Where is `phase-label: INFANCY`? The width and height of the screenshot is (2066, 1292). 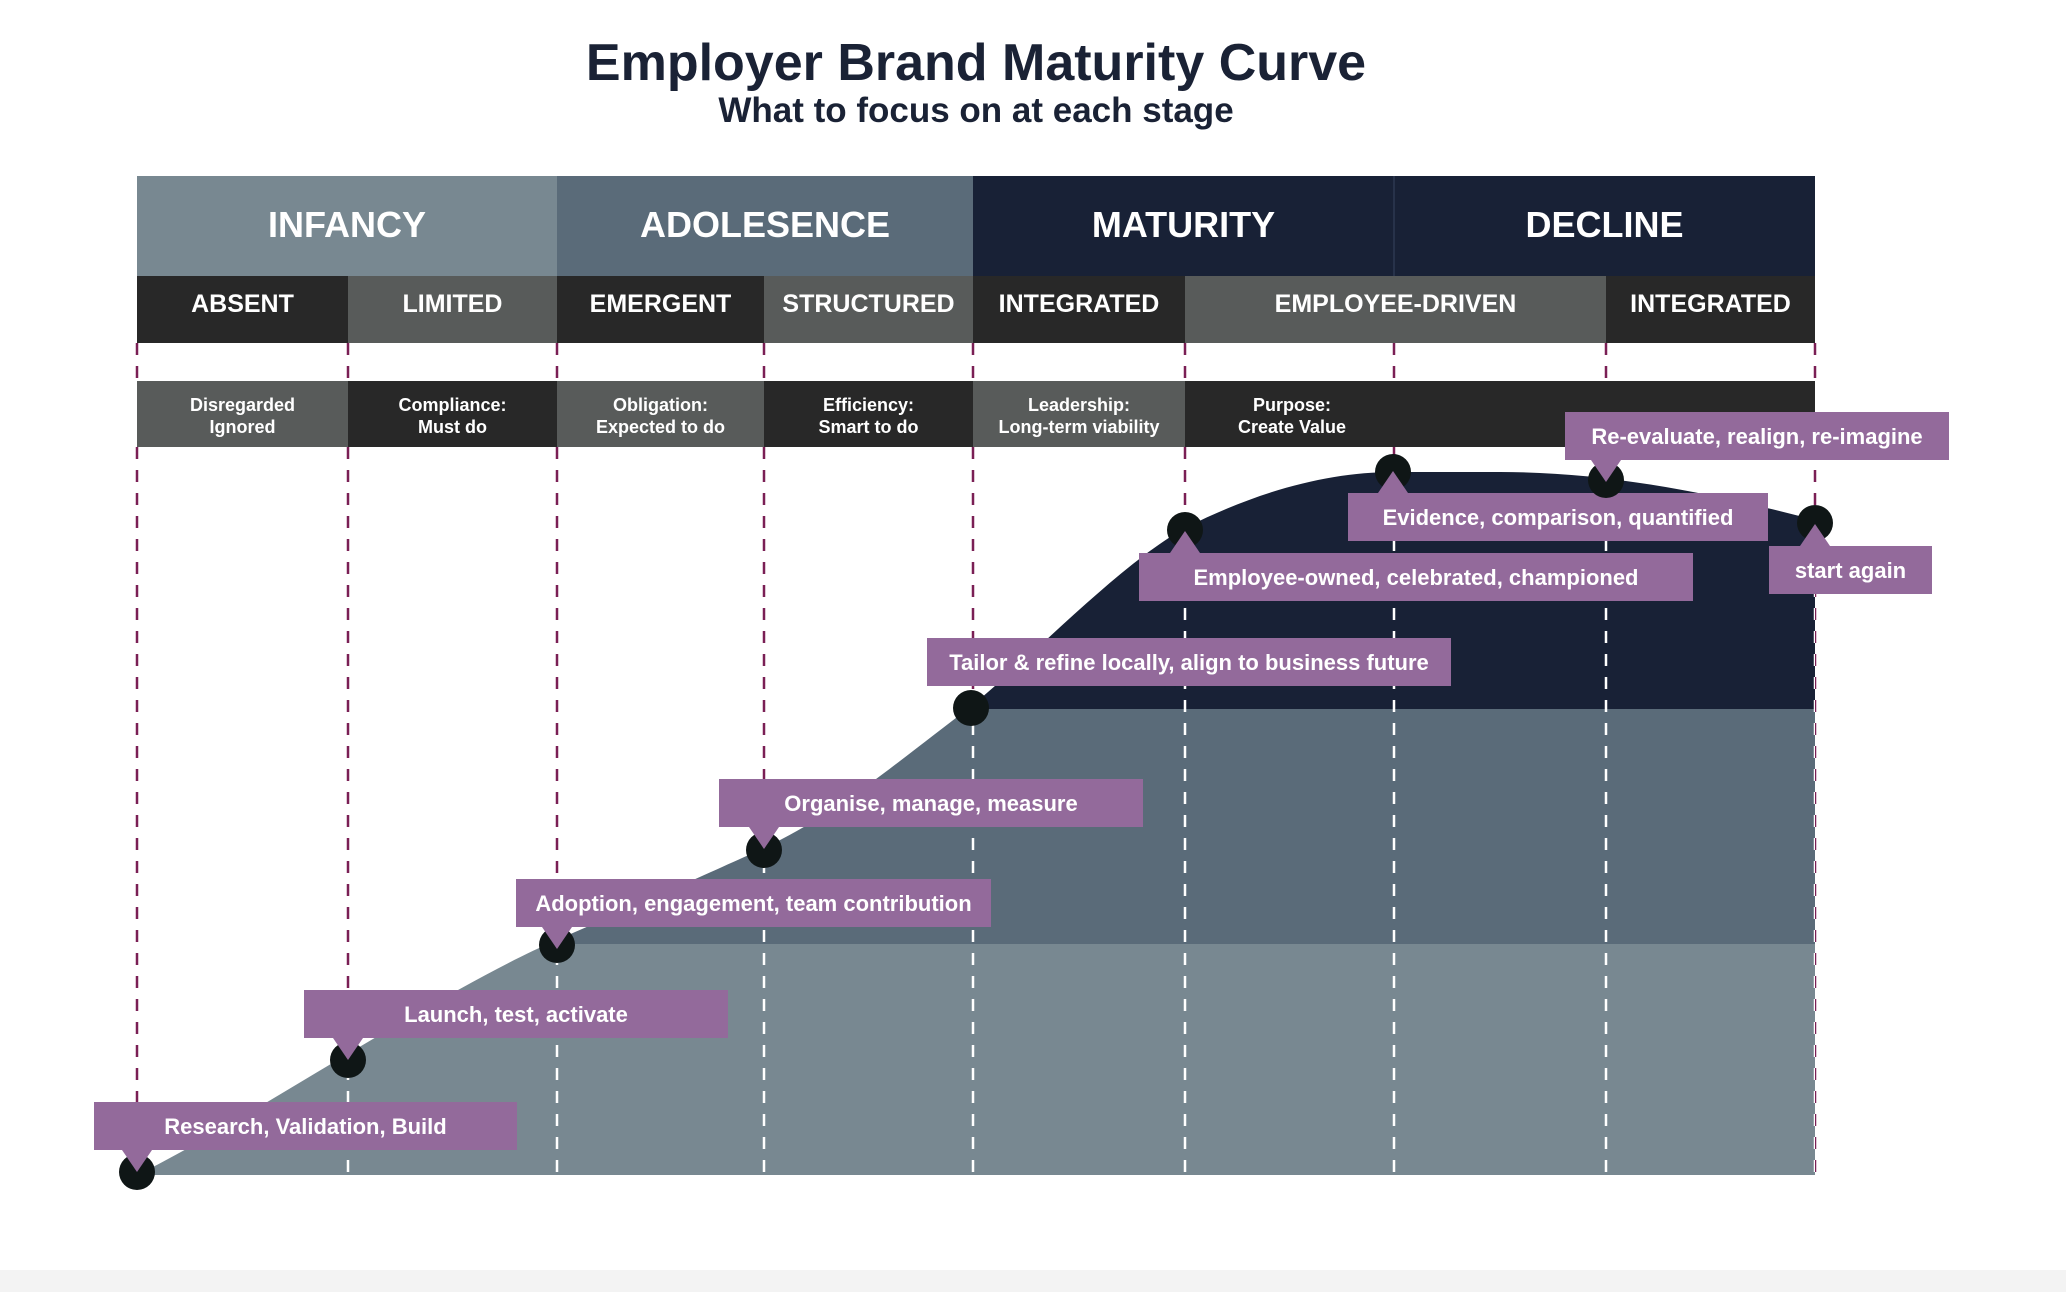
phase-label: INFANCY is located at coordinates (347, 224).